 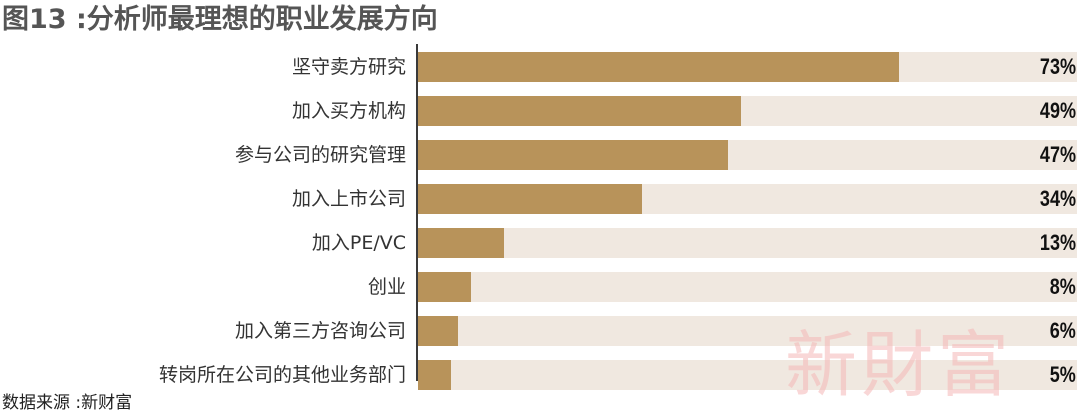 I want to click on value-label: 5%, so click(x=1062, y=374).